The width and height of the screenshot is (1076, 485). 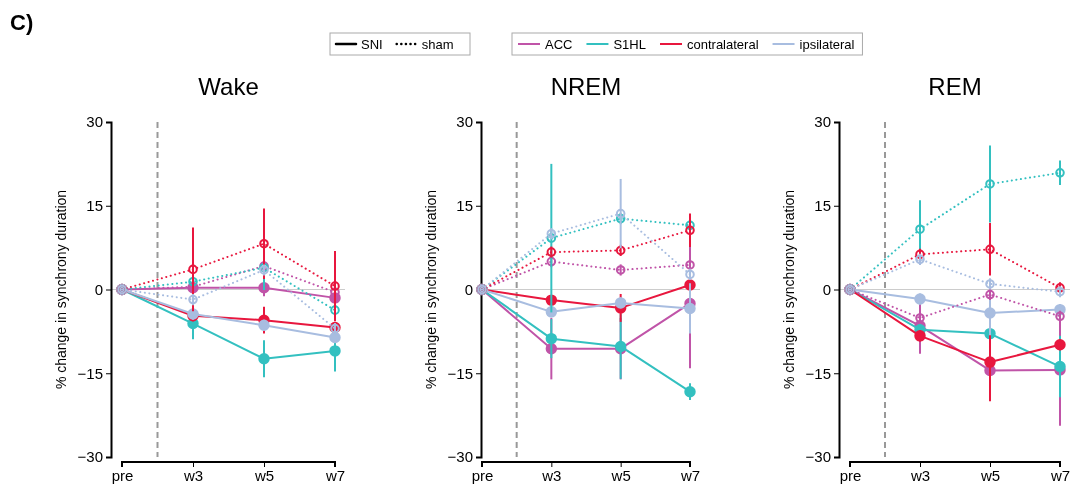 What do you see at coordinates (586, 86) in the screenshot?
I see `chart-title: NREM` at bounding box center [586, 86].